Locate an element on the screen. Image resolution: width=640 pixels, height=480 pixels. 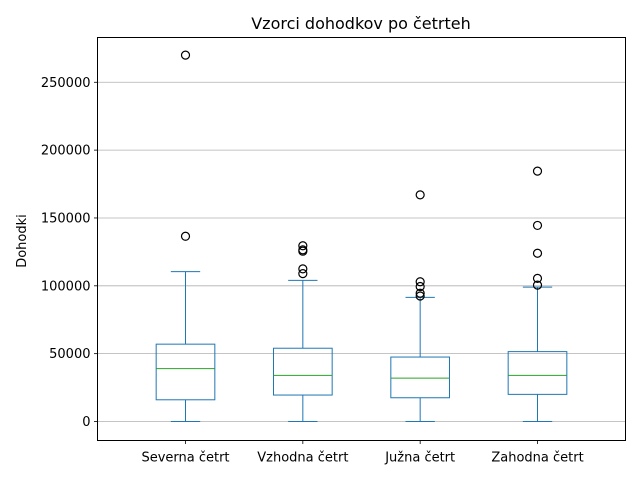
x-tick-label: Južna četrt is located at coordinates (419, 458).